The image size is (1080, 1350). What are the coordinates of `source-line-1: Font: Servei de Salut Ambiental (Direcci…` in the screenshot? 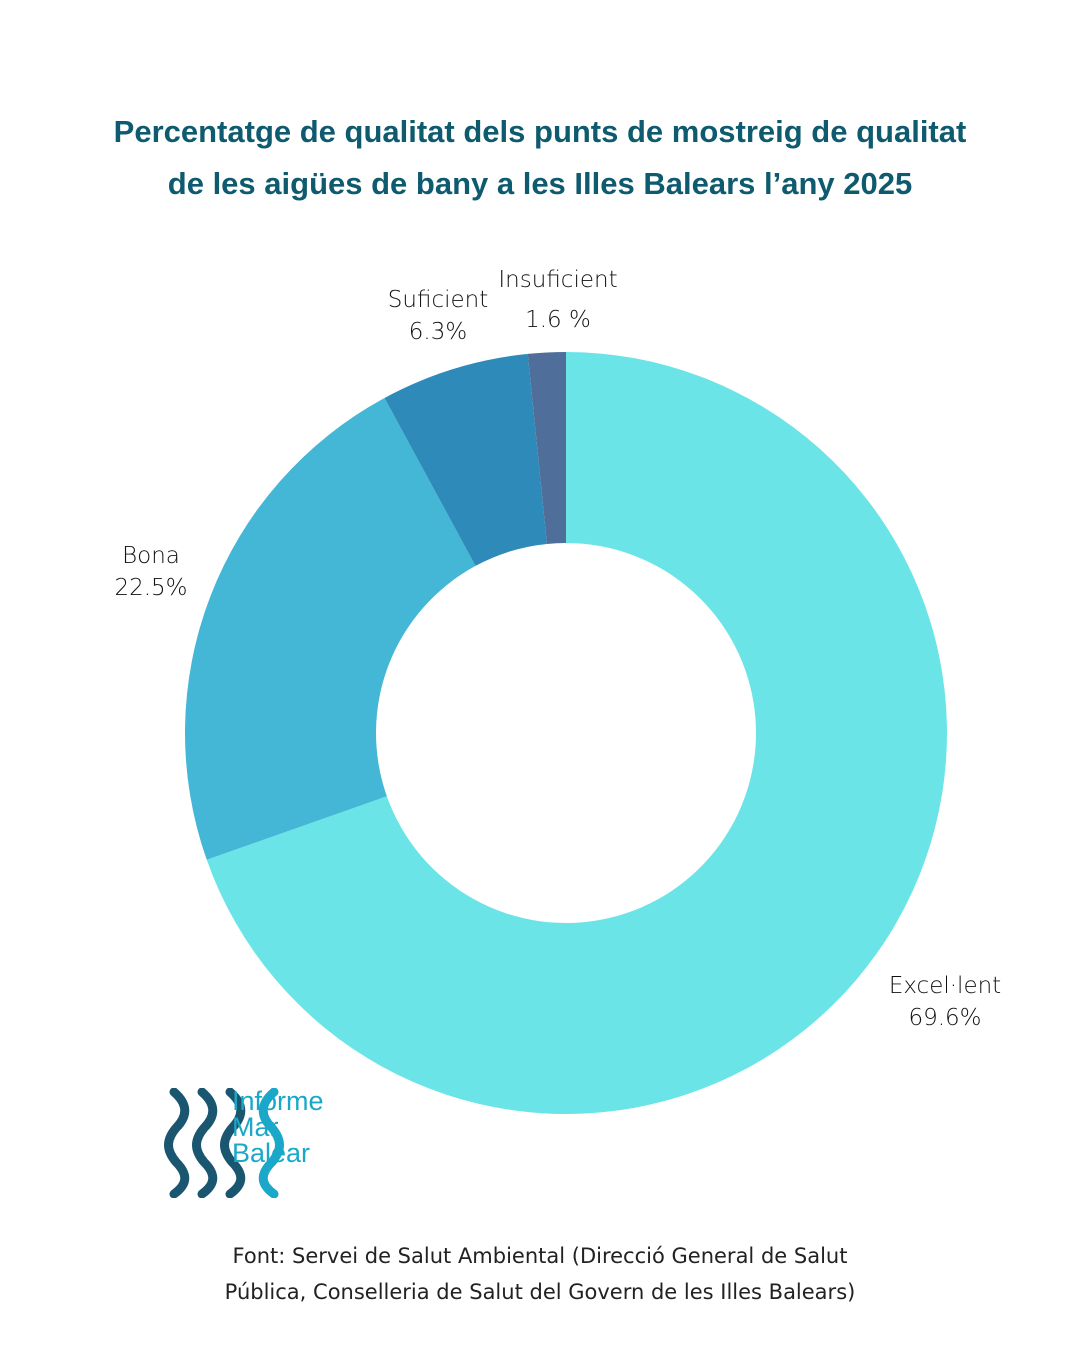 It's located at (540, 1256).